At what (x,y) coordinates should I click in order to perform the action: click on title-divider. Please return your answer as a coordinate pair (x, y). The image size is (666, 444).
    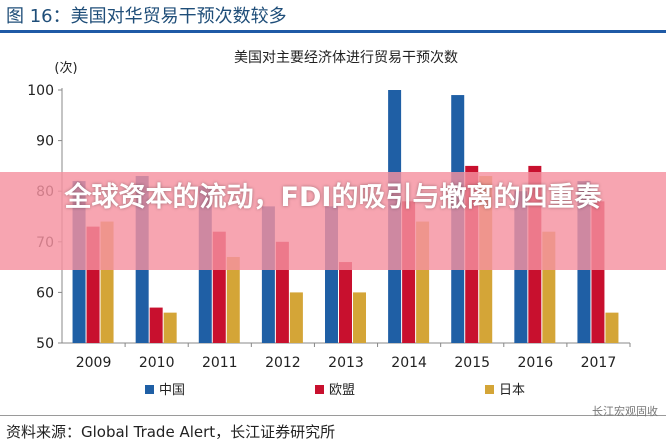
    Looking at the image, I should click on (333, 31).